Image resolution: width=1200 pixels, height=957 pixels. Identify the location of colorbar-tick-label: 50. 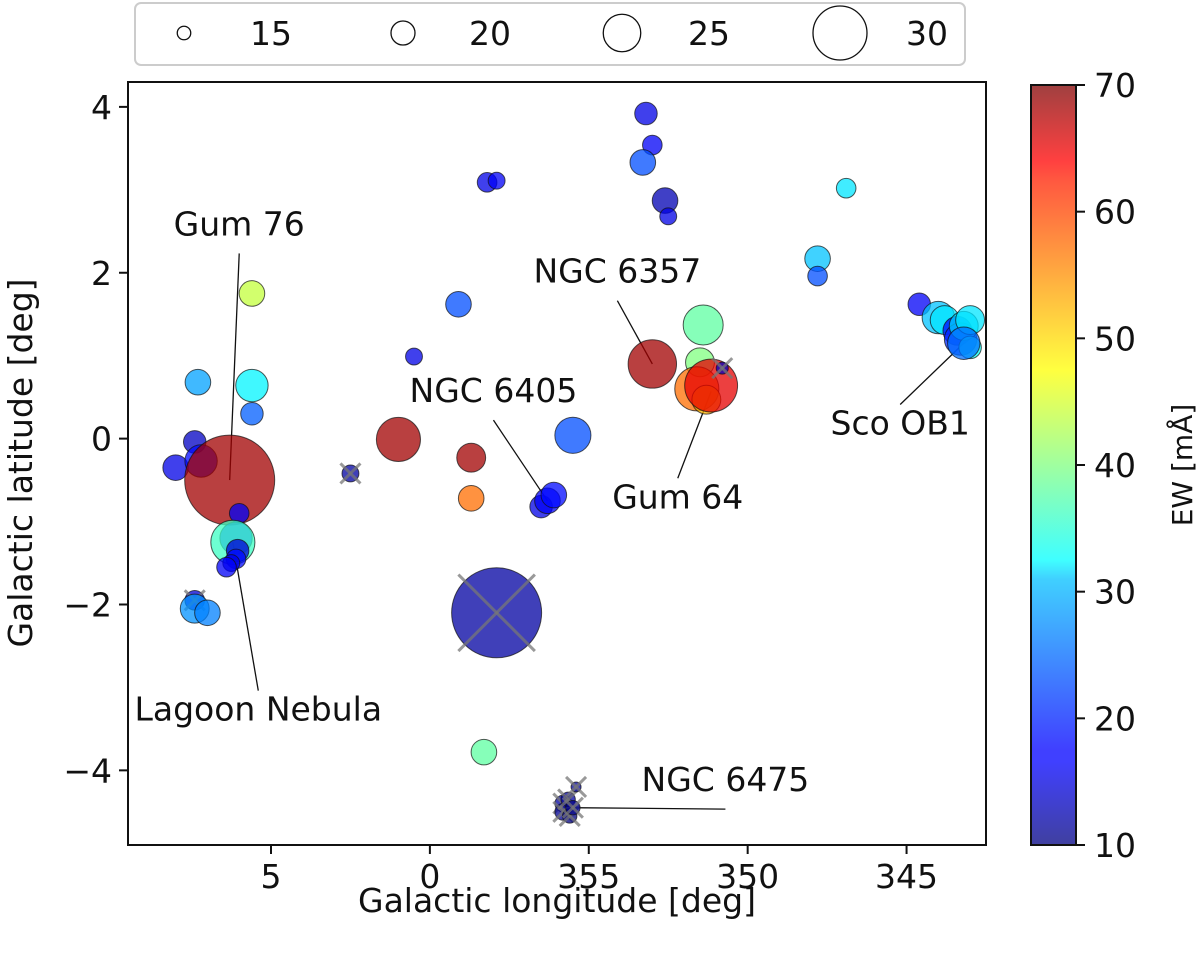
(1115, 338).